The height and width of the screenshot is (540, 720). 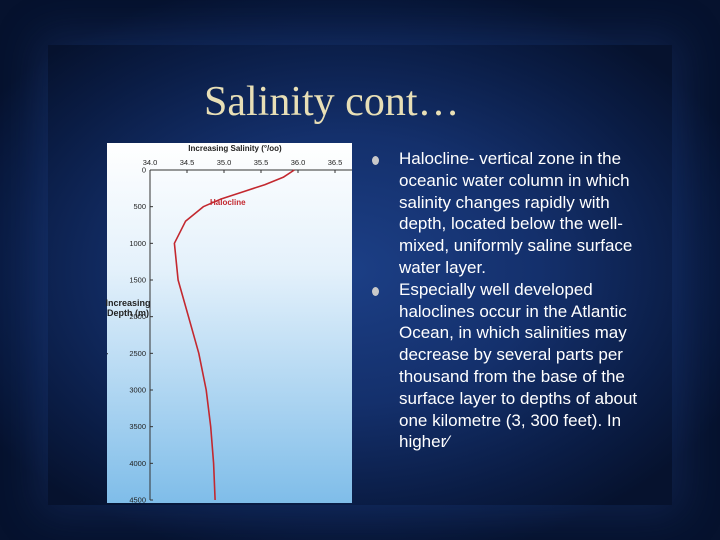 I want to click on y-tick-label: 4000, so click(x=137, y=463).